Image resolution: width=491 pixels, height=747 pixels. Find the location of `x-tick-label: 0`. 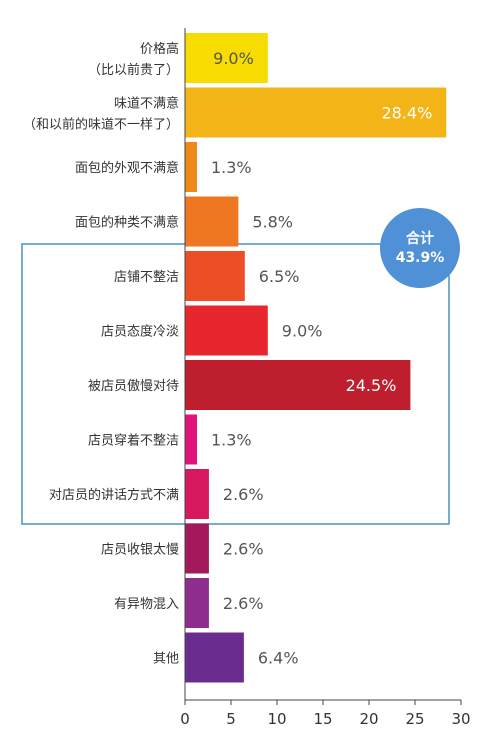

x-tick-label: 0 is located at coordinates (185, 719).